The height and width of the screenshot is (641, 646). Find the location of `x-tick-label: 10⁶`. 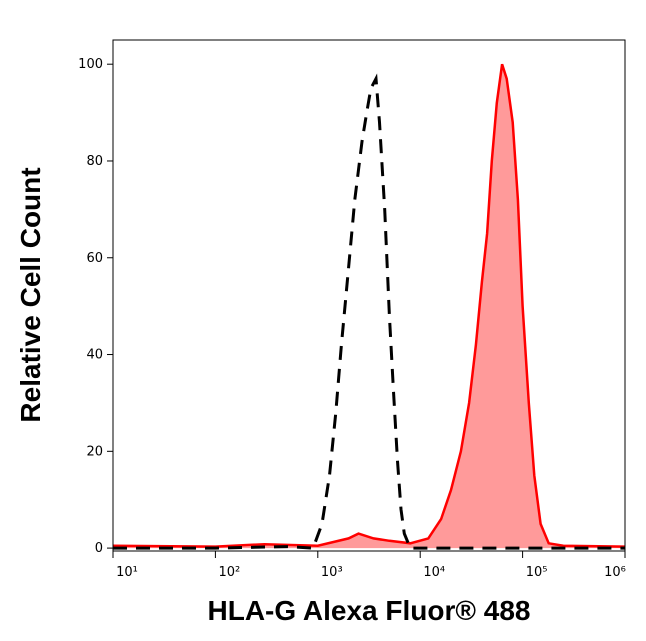

x-tick-label: 10⁶ is located at coordinates (615, 572).